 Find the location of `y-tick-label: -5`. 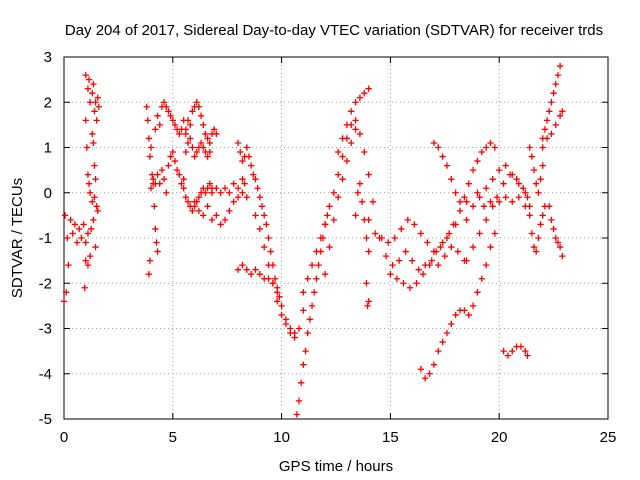

y-tick-label: -5 is located at coordinates (45, 419).